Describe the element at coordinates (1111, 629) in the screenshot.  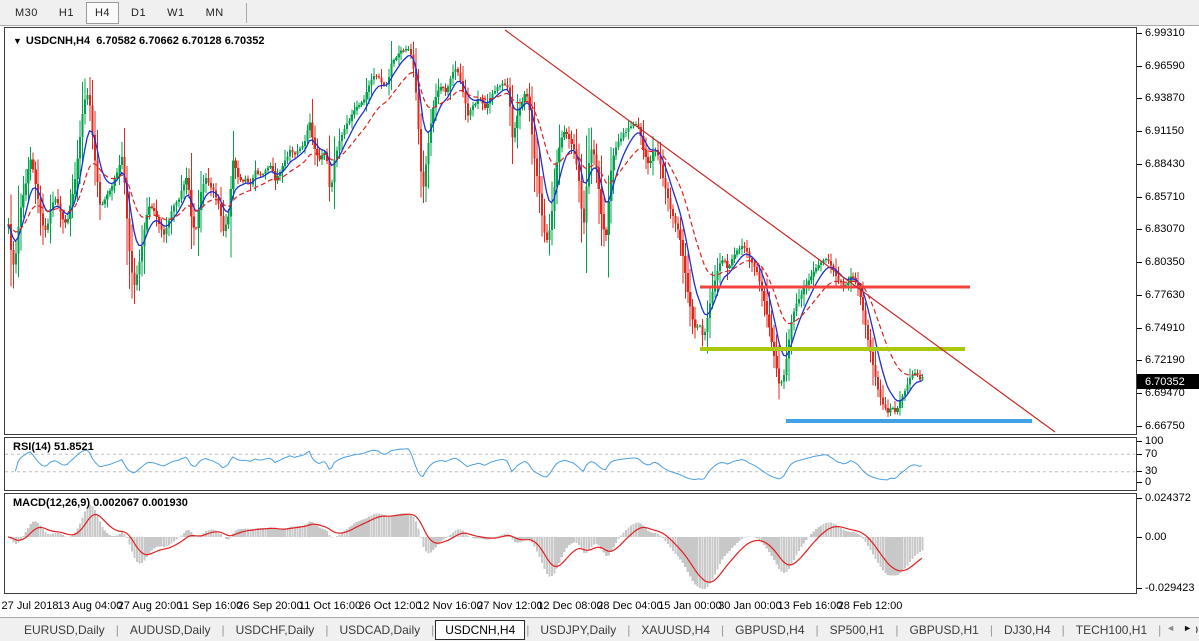
I see `symbol-tab-tech100-h1: TECH100,H1` at that location.